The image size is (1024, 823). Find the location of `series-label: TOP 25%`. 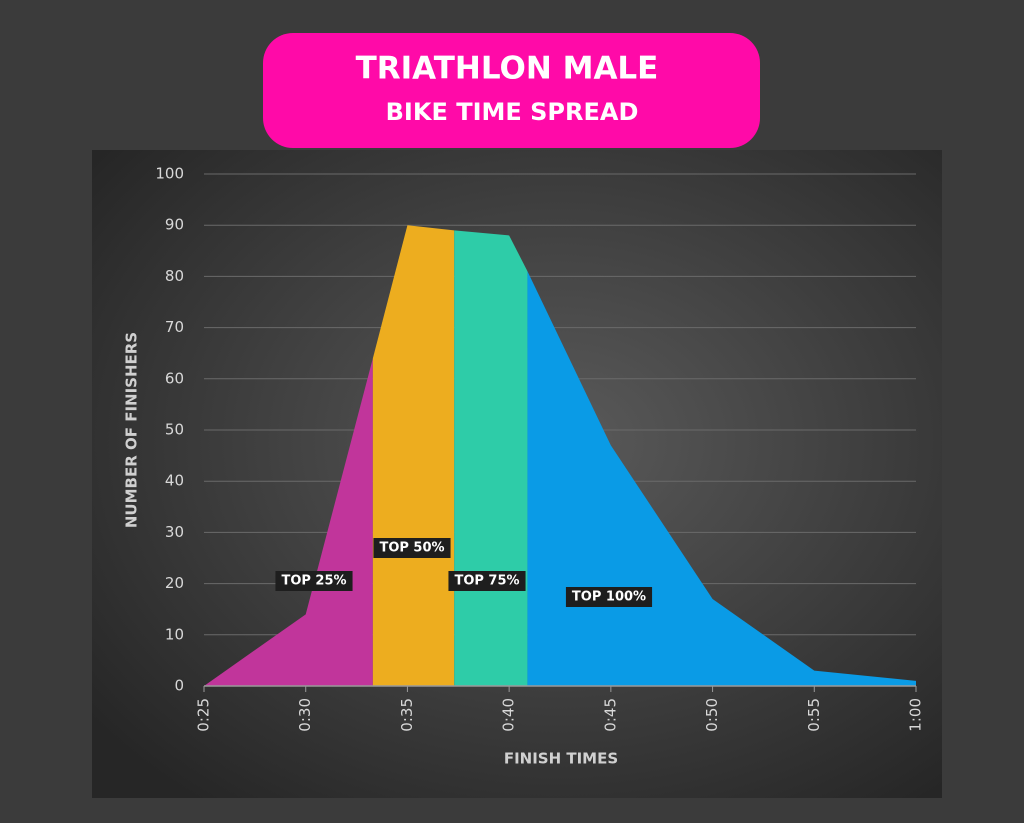

series-label: TOP 25% is located at coordinates (314, 581).